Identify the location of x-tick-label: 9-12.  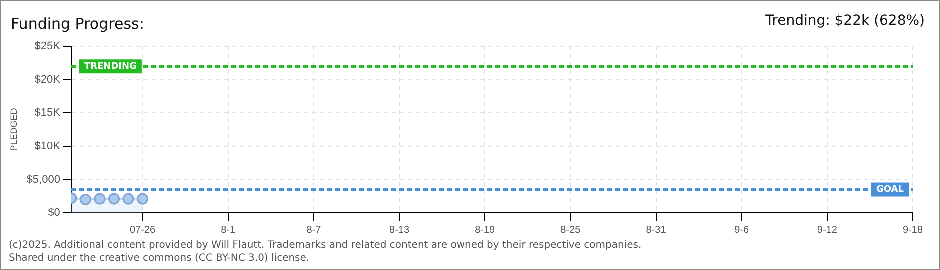
(827, 230).